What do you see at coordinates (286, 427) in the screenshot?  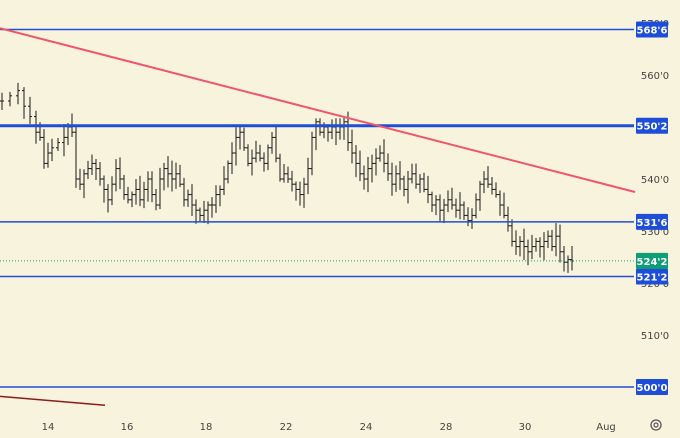 I see `x-tick-label: 22` at bounding box center [286, 427].